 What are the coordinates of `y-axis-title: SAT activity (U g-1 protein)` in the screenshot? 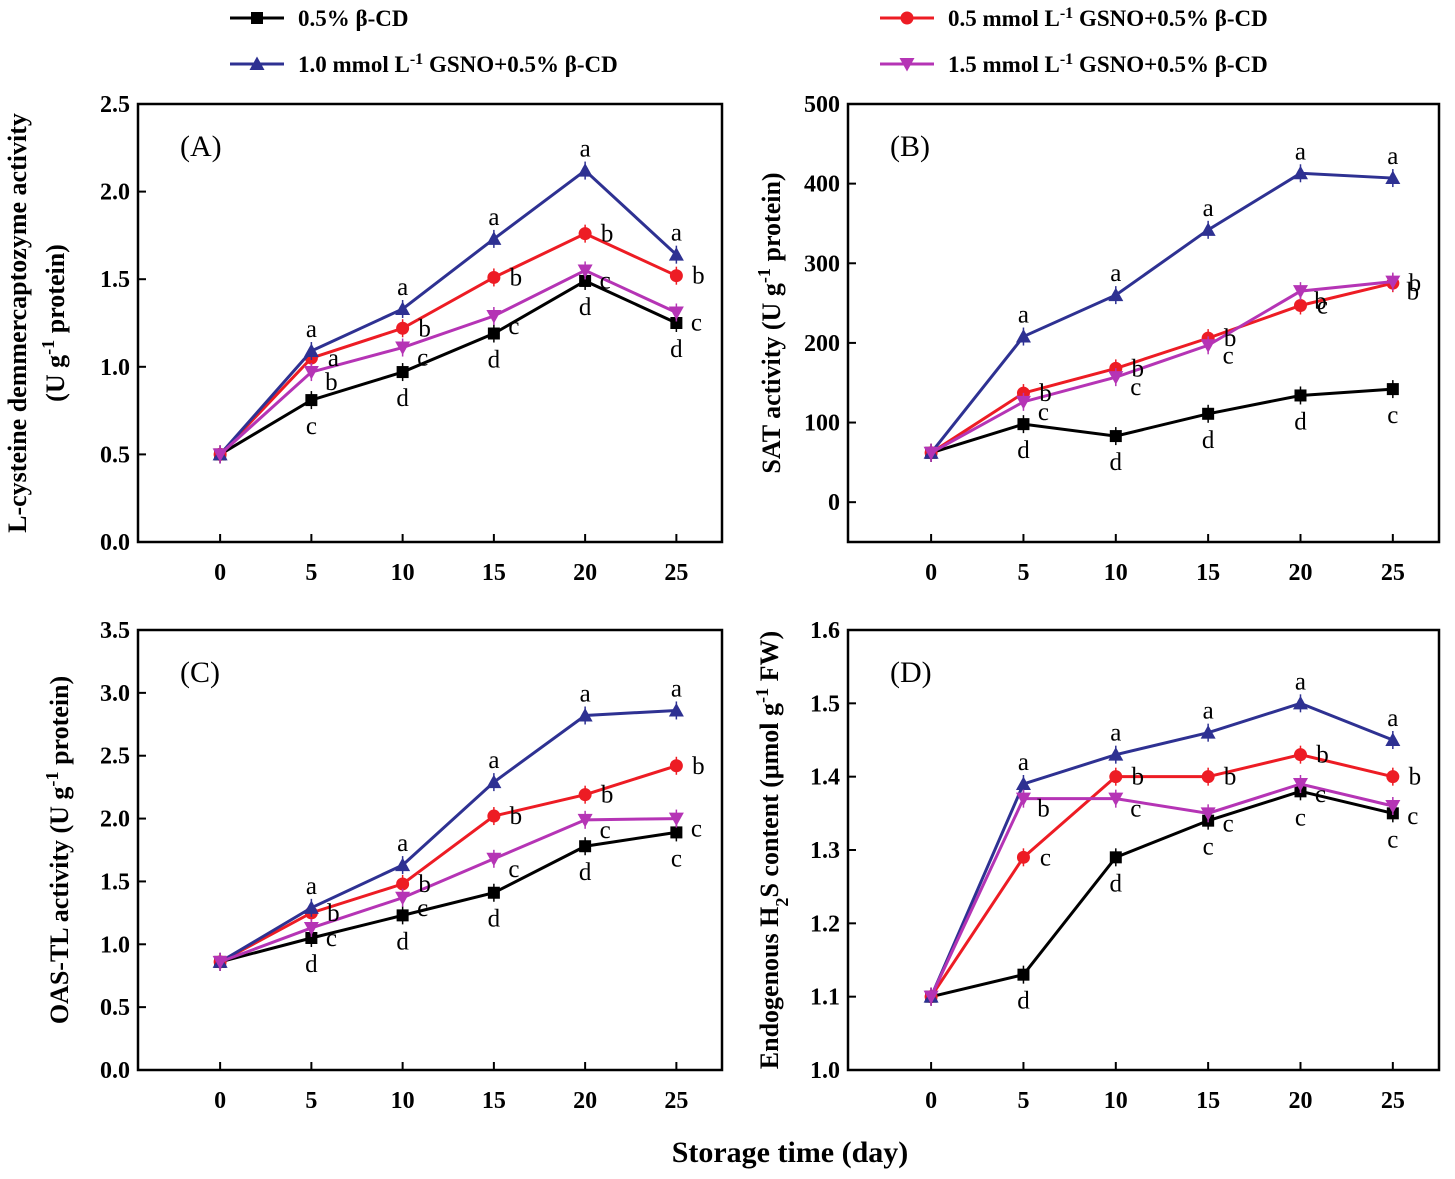 It's located at (770, 322).